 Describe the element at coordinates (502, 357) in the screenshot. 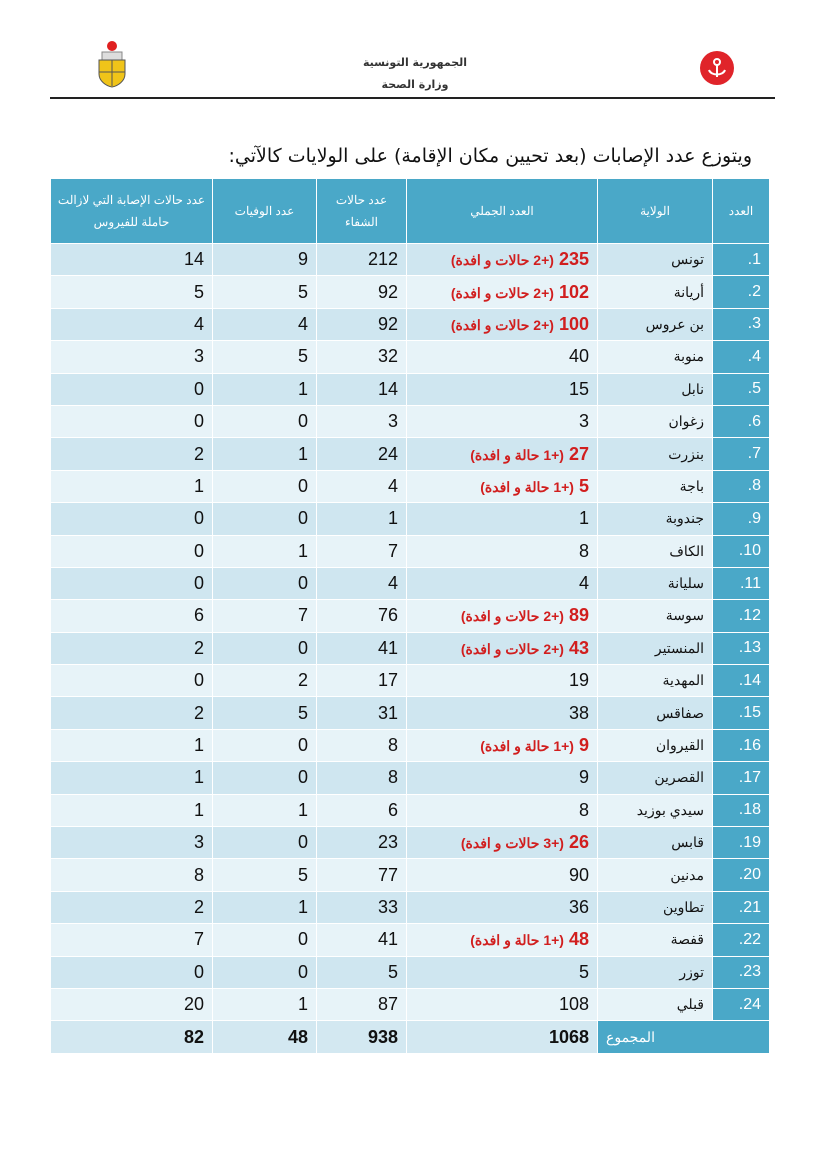

I see `cell-total: 40` at that location.